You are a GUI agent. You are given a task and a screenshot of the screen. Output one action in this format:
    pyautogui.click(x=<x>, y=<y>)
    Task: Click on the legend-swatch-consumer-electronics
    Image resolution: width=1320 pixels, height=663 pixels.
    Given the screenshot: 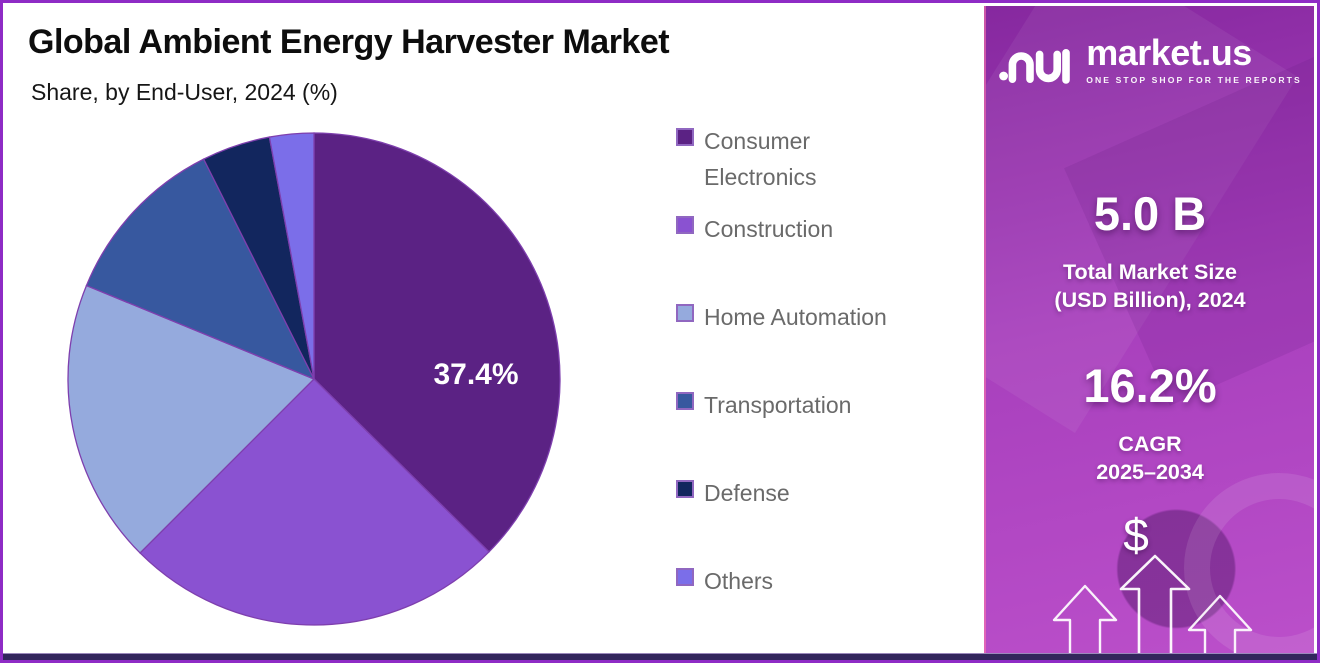 What is the action you would take?
    pyautogui.click(x=685, y=137)
    